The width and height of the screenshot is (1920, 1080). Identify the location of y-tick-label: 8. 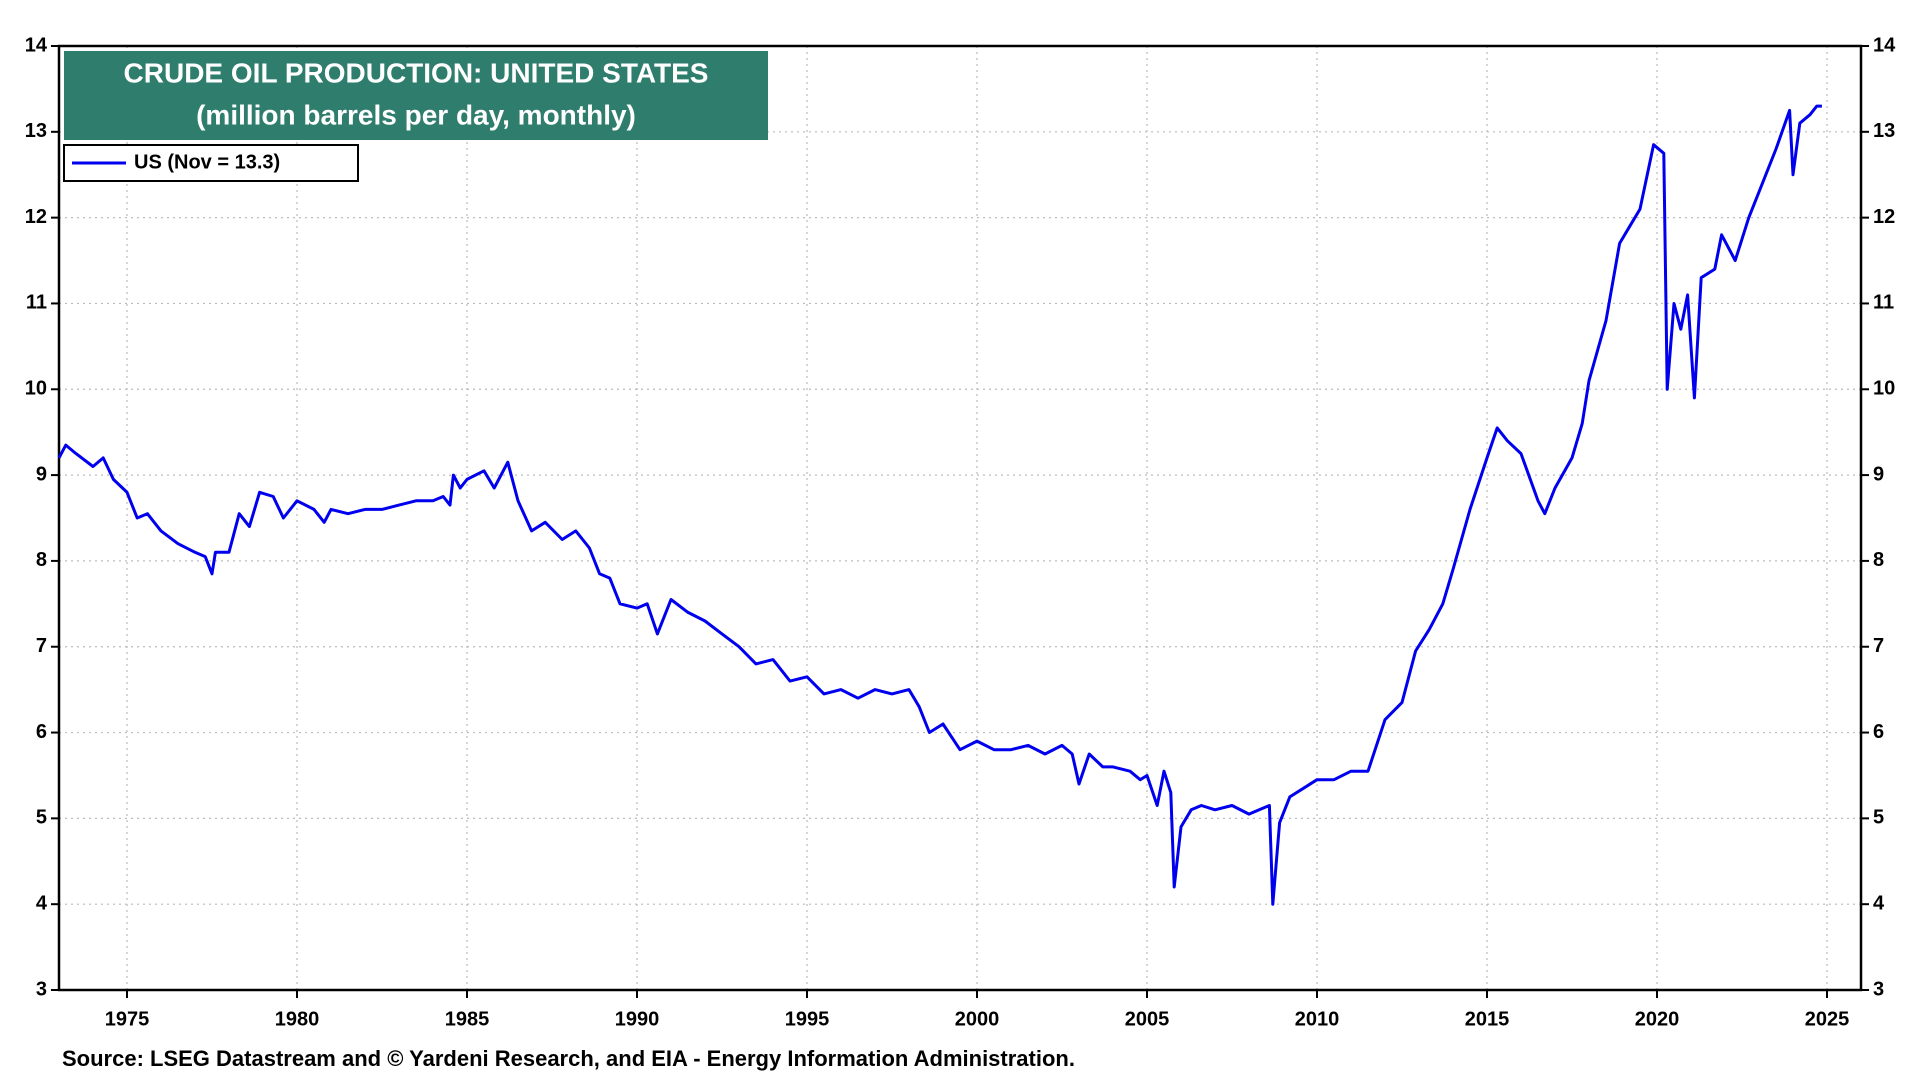
(41, 560).